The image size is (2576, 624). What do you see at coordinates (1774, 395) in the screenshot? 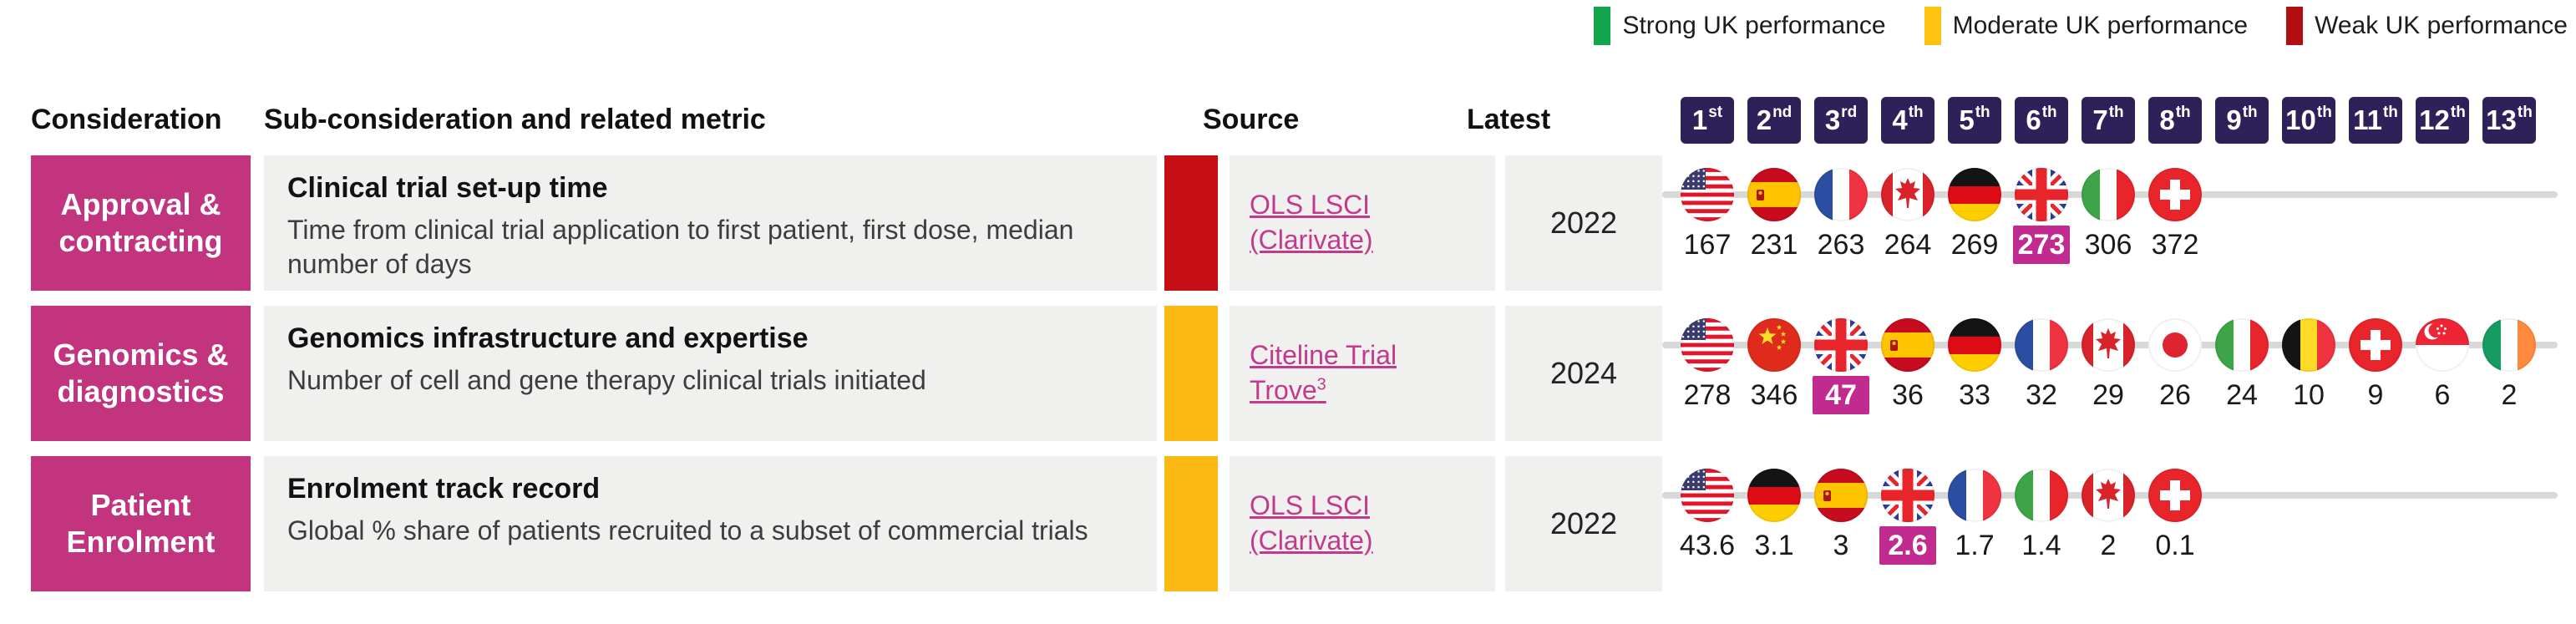
I see `country-value: 346` at bounding box center [1774, 395].